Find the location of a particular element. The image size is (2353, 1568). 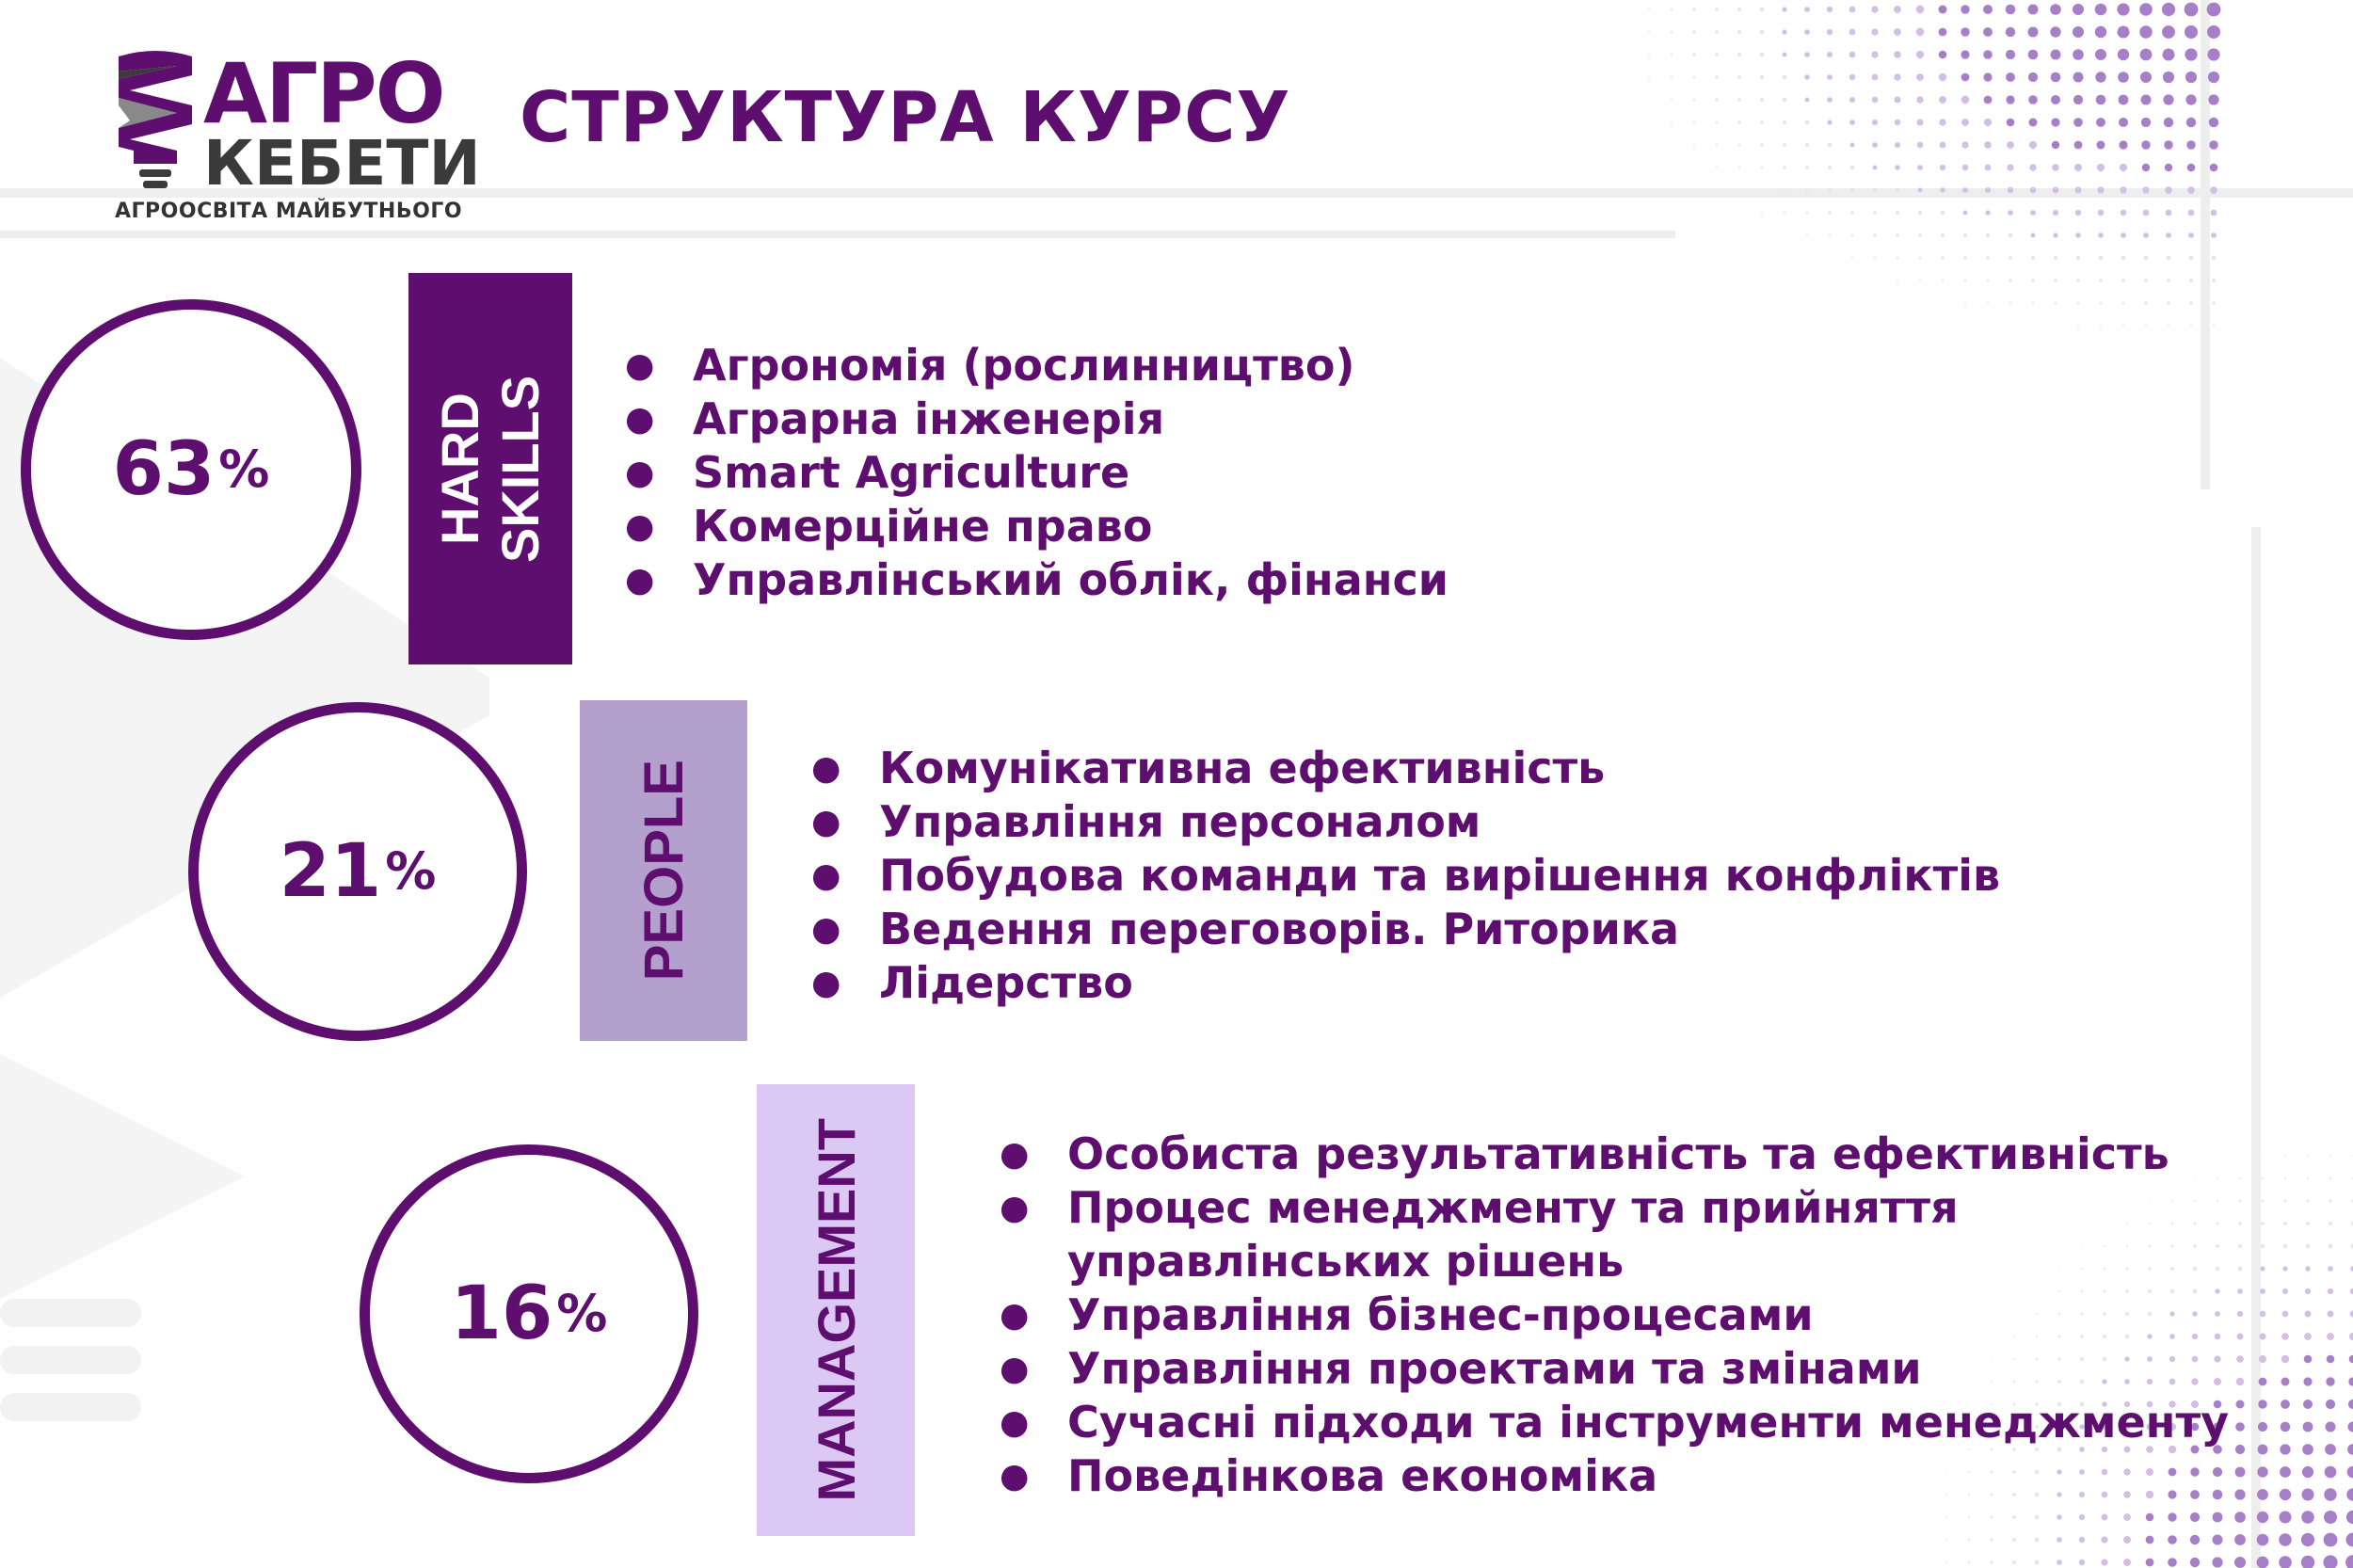

list-item: ● Лідерство is located at coordinates (972, 982).